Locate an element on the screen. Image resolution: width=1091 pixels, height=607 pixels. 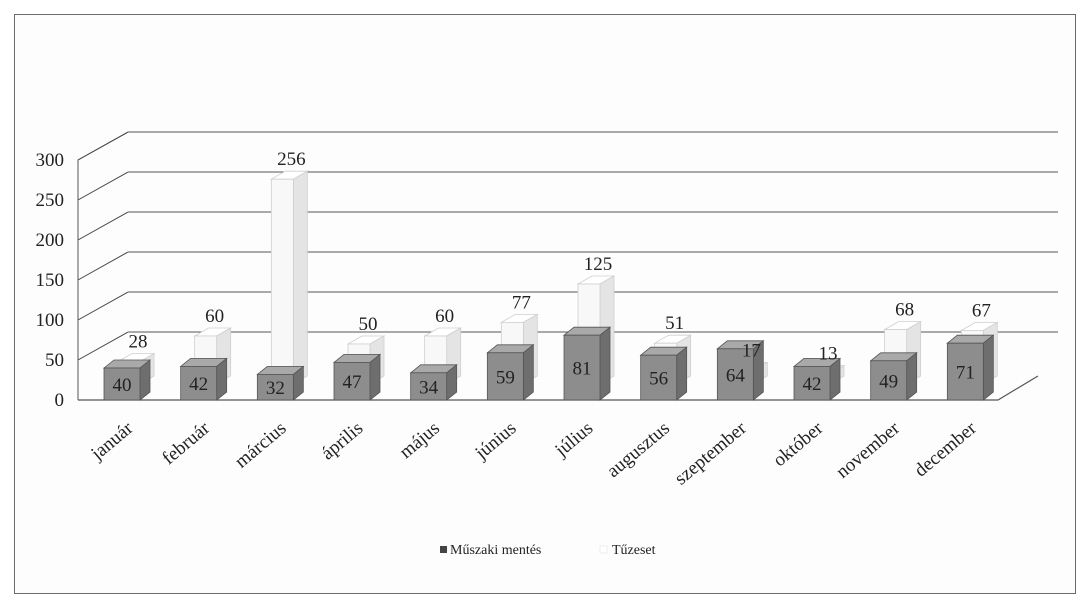
x-tick-label: május is located at coordinates (420, 440).